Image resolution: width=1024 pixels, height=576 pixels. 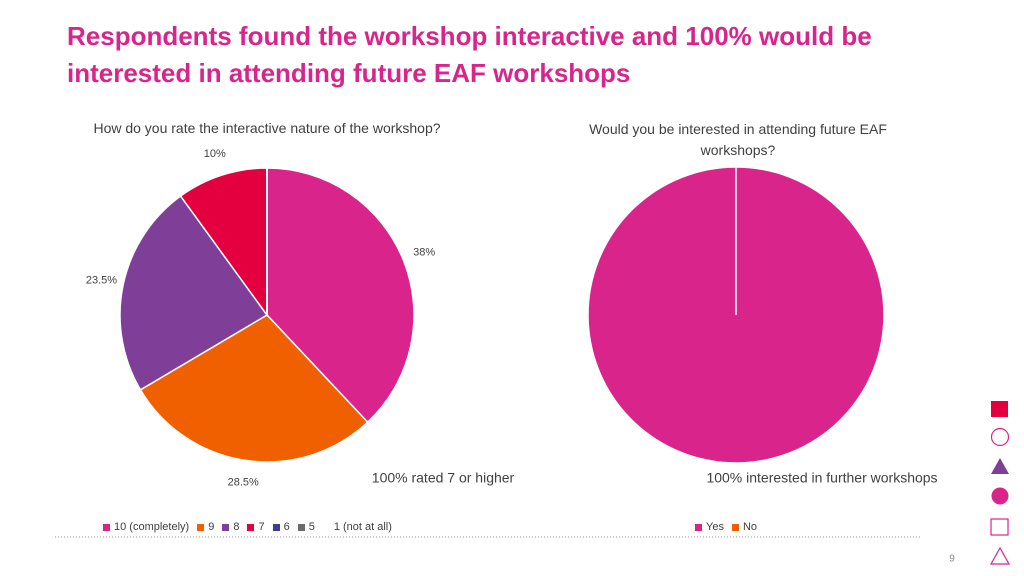 What do you see at coordinates (715, 527) in the screenshot?
I see `legend-label: Yes` at bounding box center [715, 527].